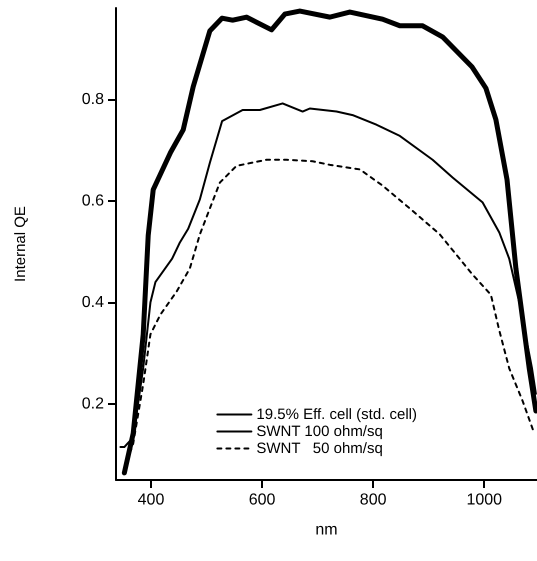 This screenshot has height=561, width=537. What do you see at coordinates (93, 201) in the screenshot?
I see `y-tick-label: 0.6` at bounding box center [93, 201].